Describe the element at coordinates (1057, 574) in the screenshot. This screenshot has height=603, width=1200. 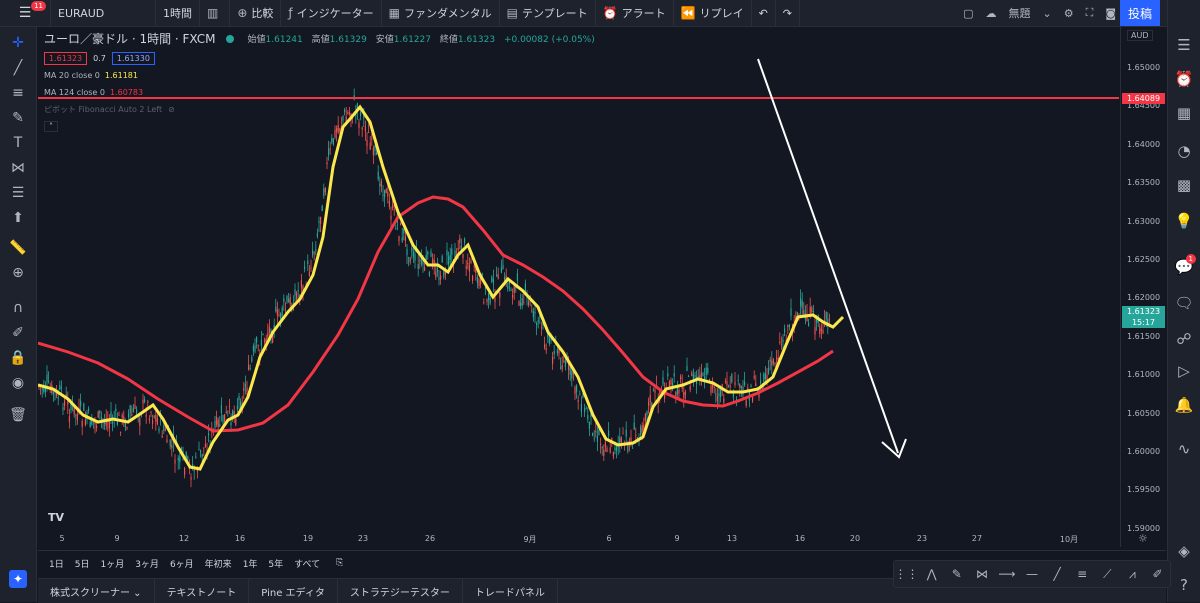
I see `trend-tool-icon: ╱` at that location.